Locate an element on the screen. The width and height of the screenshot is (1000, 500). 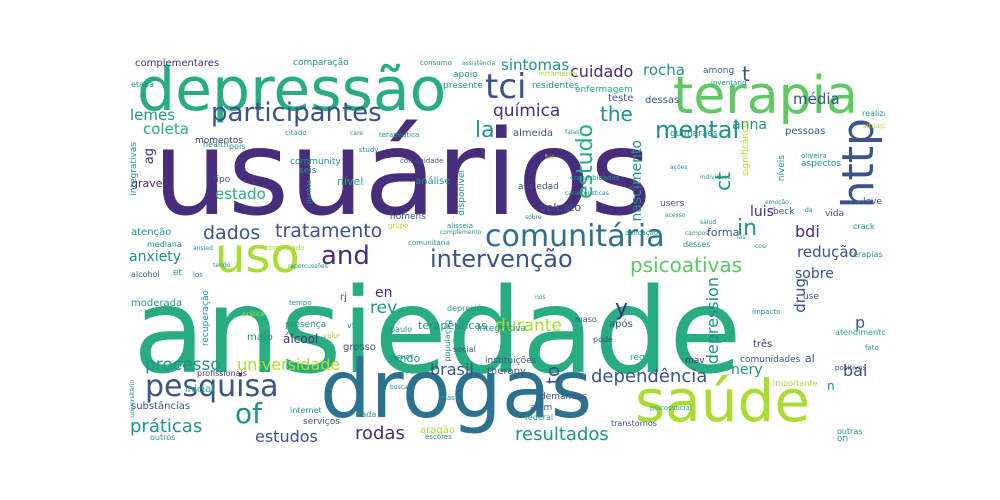
word-analise: análise is located at coordinates (433, 181).